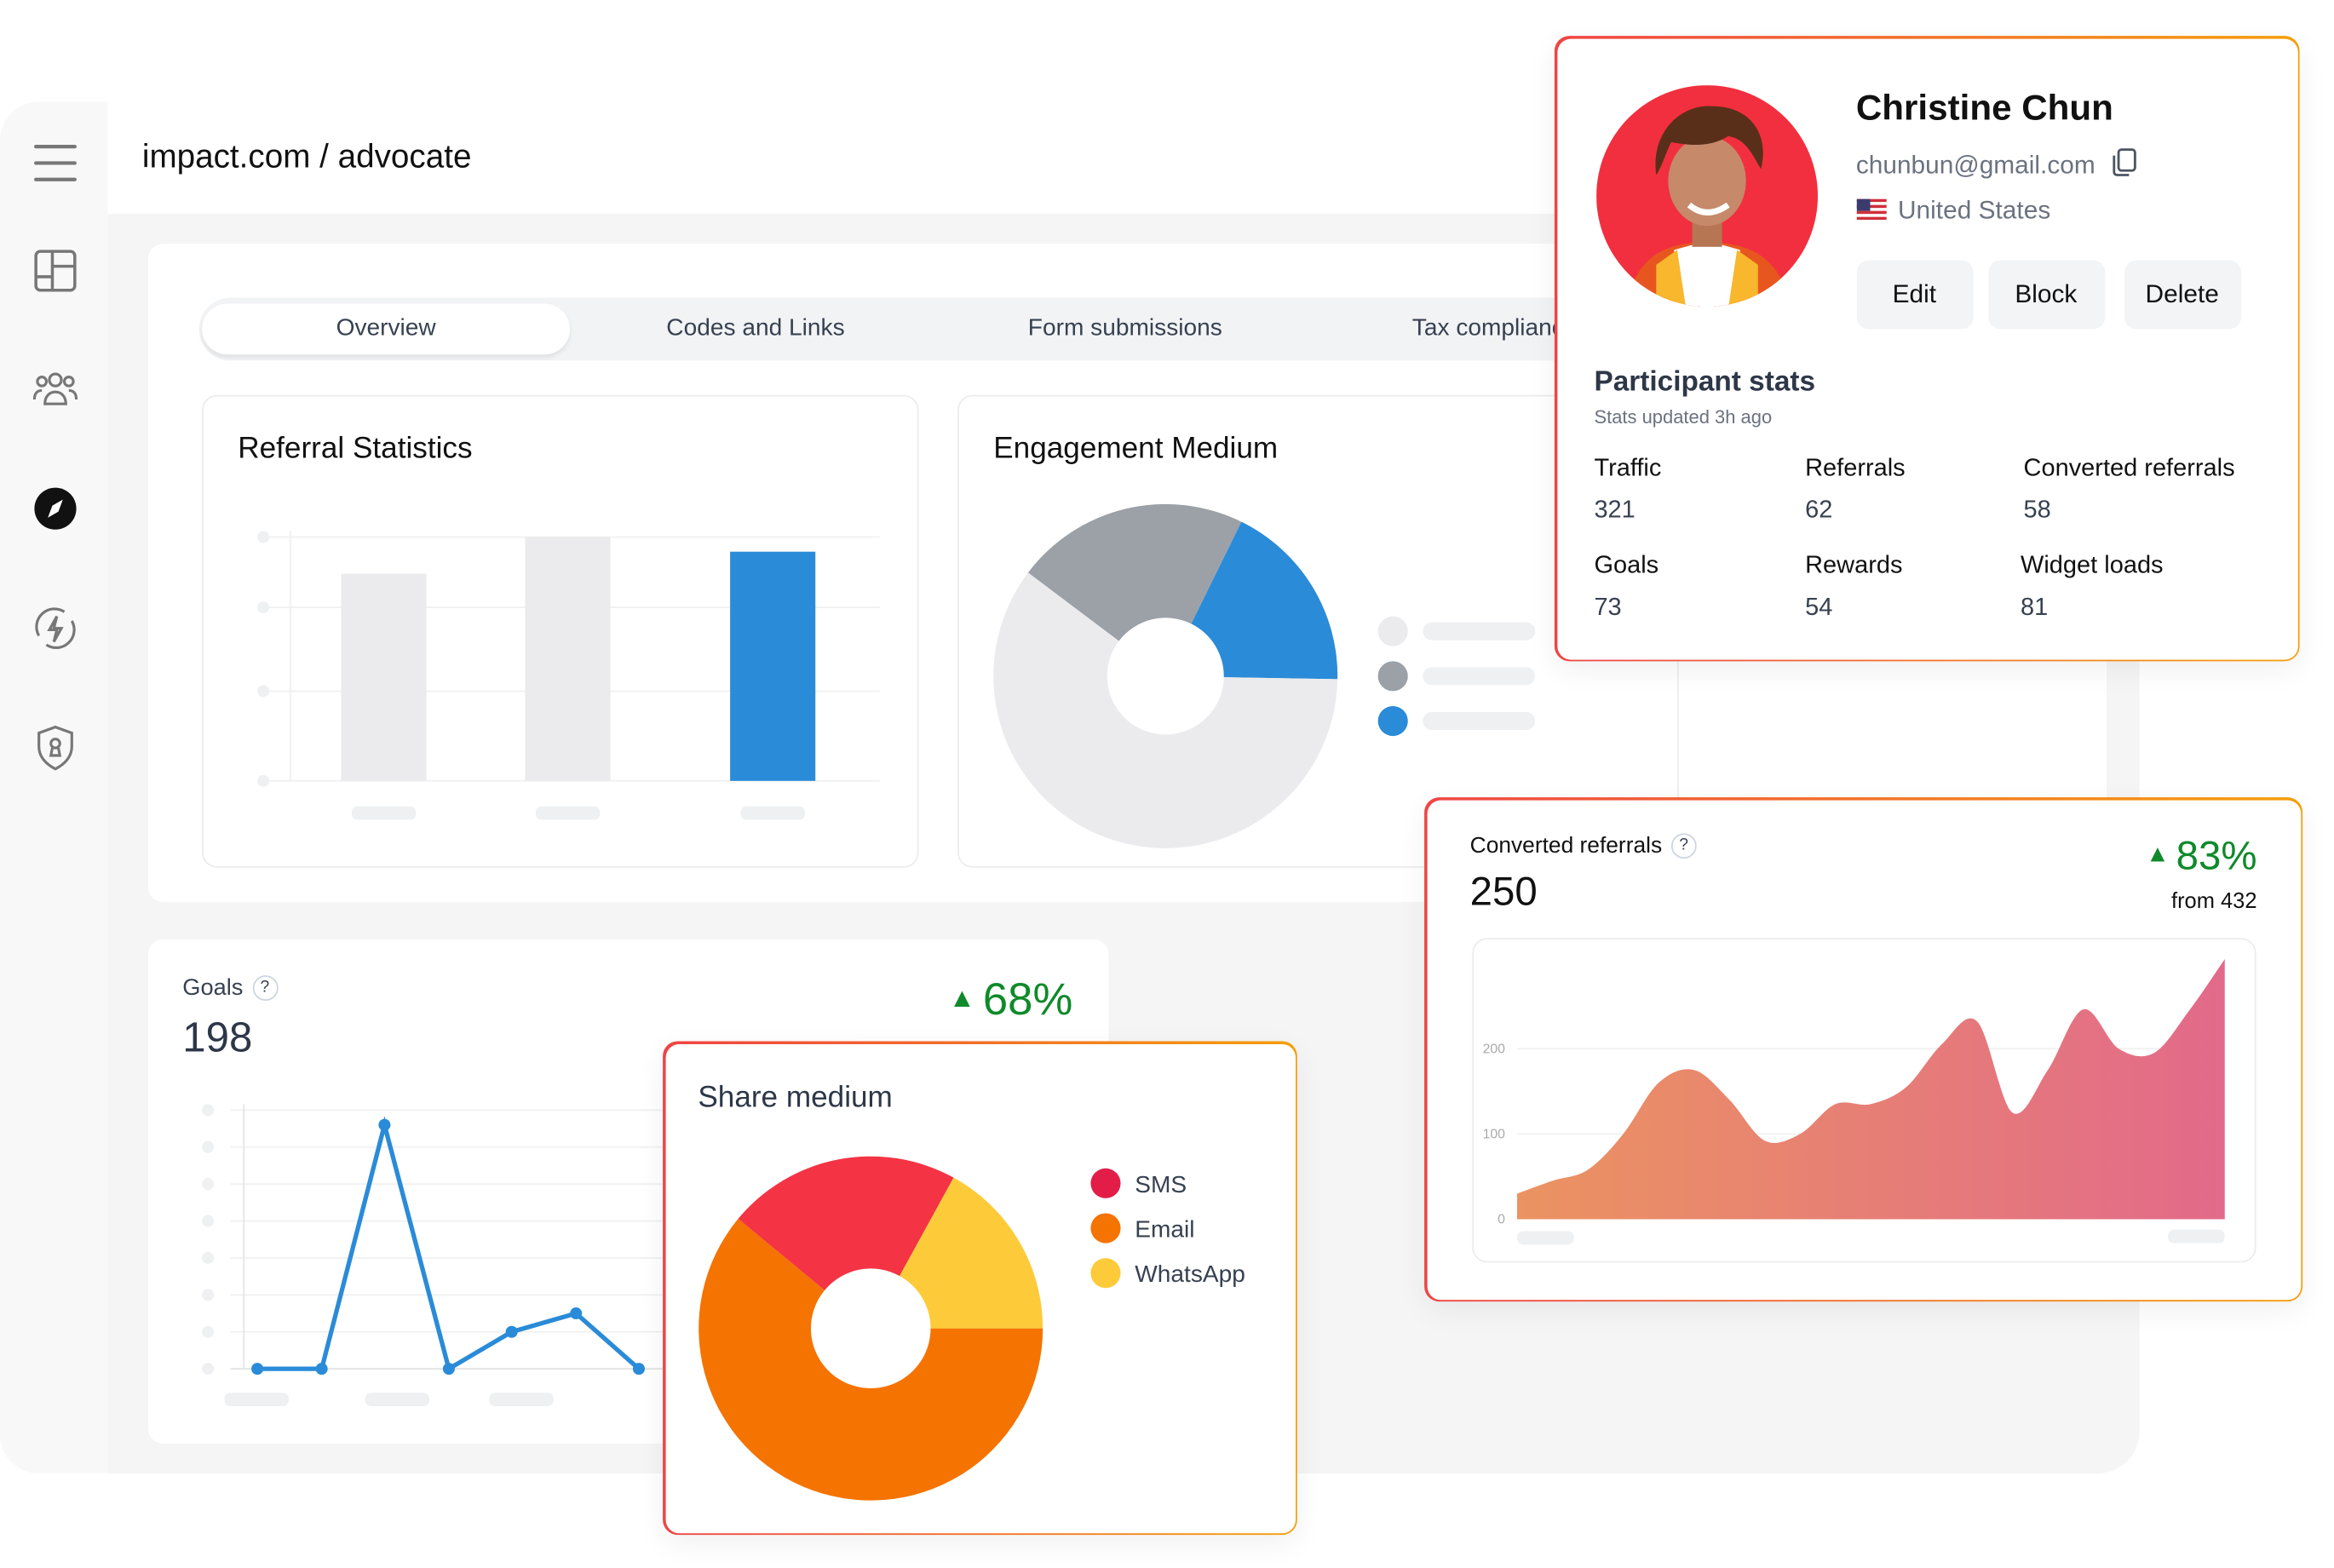 Image resolution: width=2334 pixels, height=1568 pixels. What do you see at coordinates (54, 787) in the screenshot?
I see `sidebar` at bounding box center [54, 787].